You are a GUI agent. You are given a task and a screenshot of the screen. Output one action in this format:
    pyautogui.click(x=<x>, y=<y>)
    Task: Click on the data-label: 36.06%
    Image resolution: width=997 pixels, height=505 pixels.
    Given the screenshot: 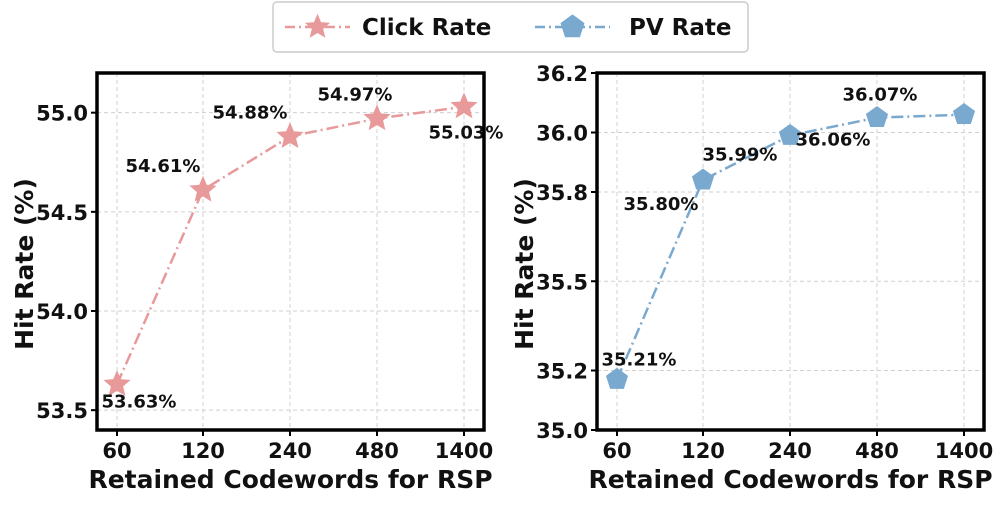 What is the action you would take?
    pyautogui.click(x=833, y=140)
    